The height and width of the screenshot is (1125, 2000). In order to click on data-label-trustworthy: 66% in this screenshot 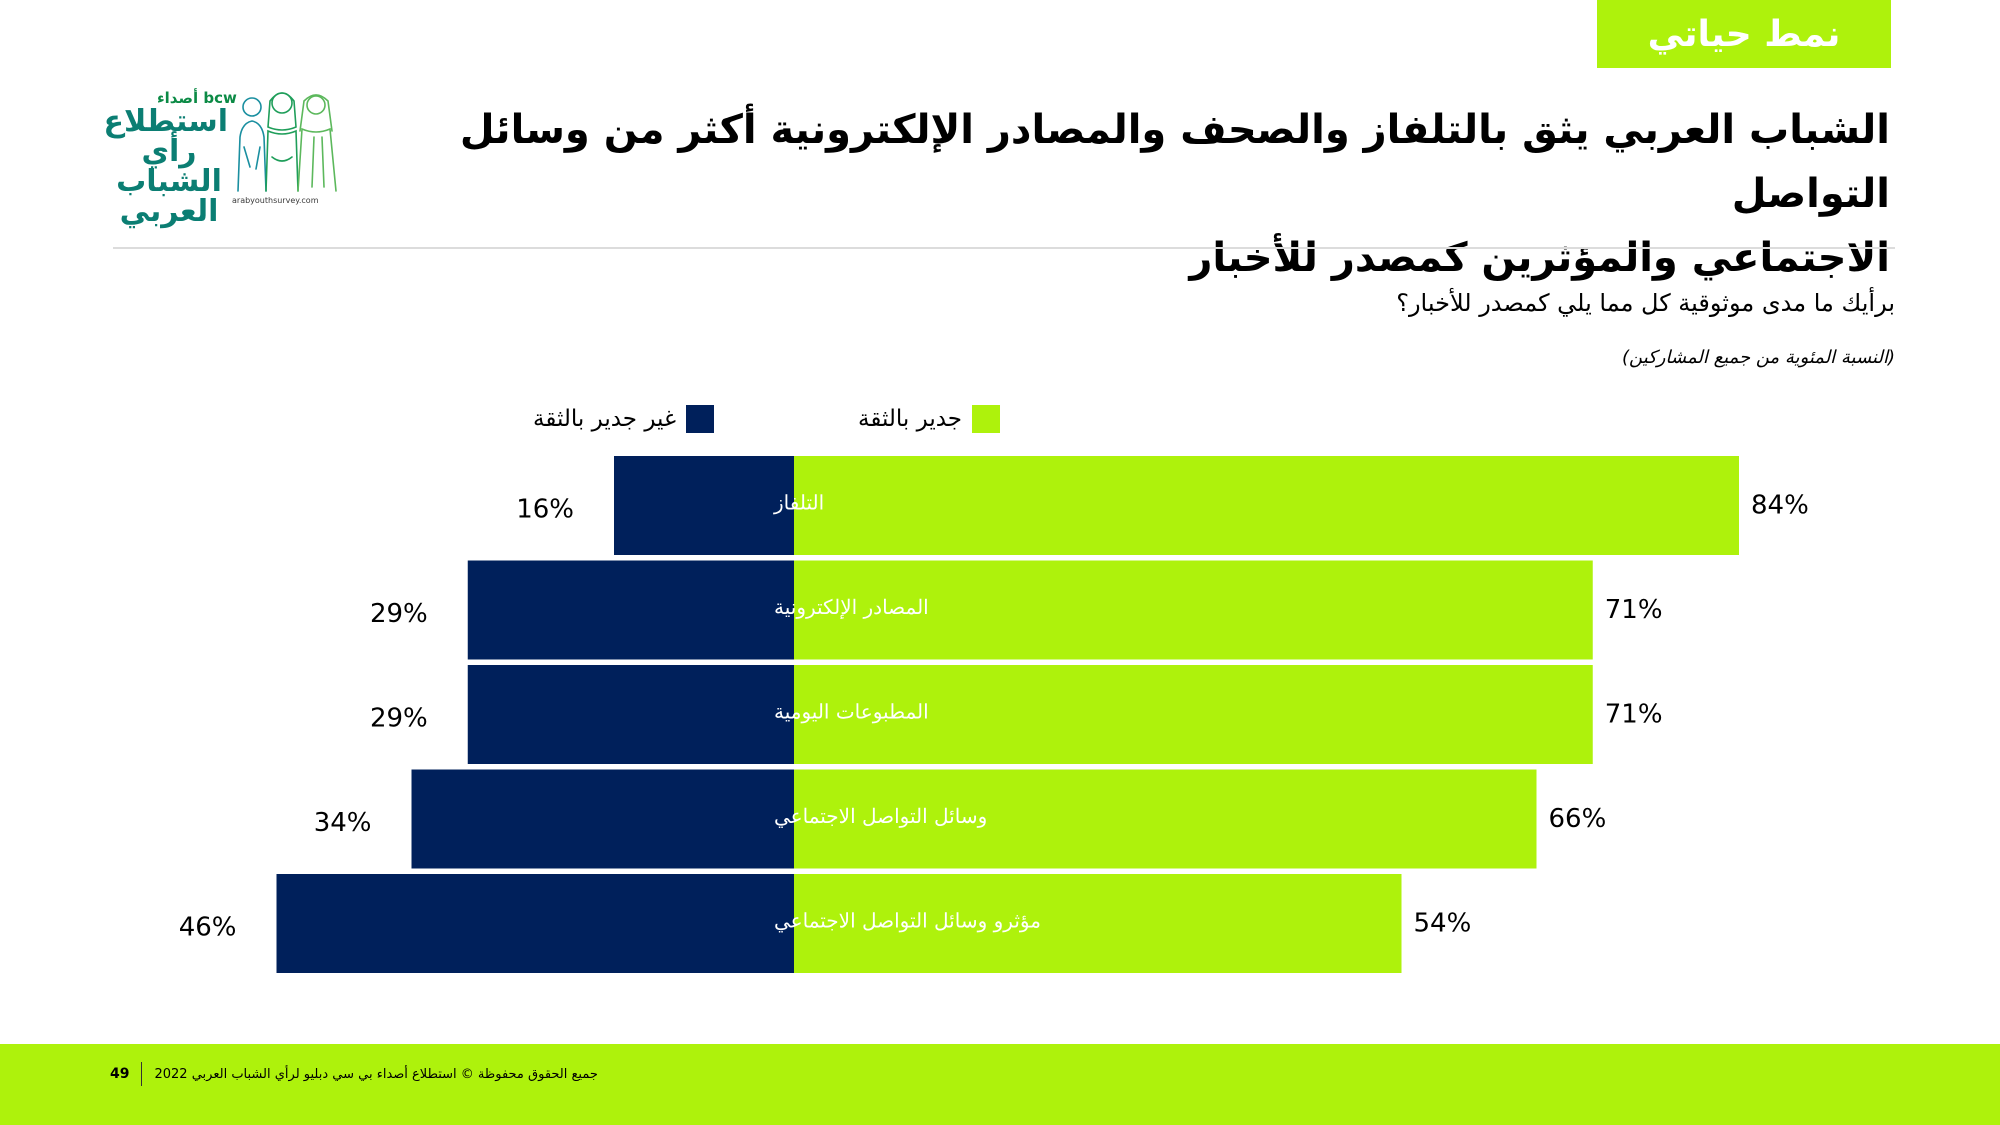, I will do `click(1578, 819)`.